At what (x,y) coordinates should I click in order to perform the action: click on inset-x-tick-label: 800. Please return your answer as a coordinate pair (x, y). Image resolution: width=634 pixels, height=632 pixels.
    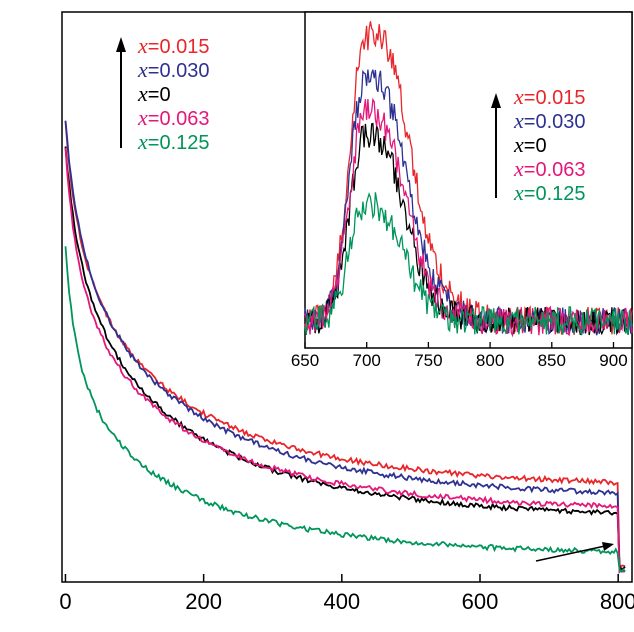
    Looking at the image, I should click on (490, 360).